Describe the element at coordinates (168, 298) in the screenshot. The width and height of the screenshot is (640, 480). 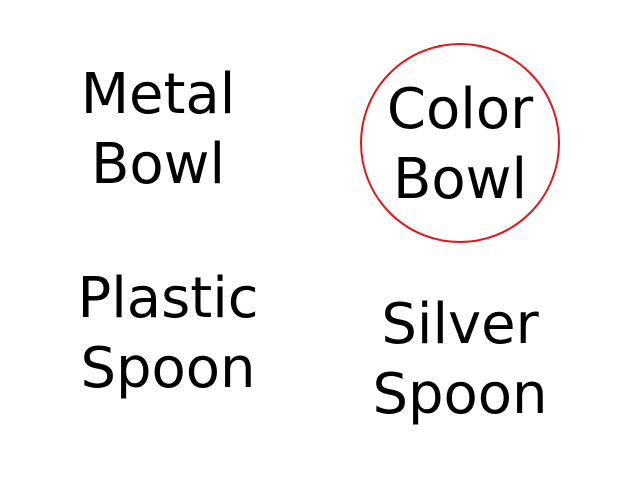
I see `option-label-line1: Plastic` at that location.